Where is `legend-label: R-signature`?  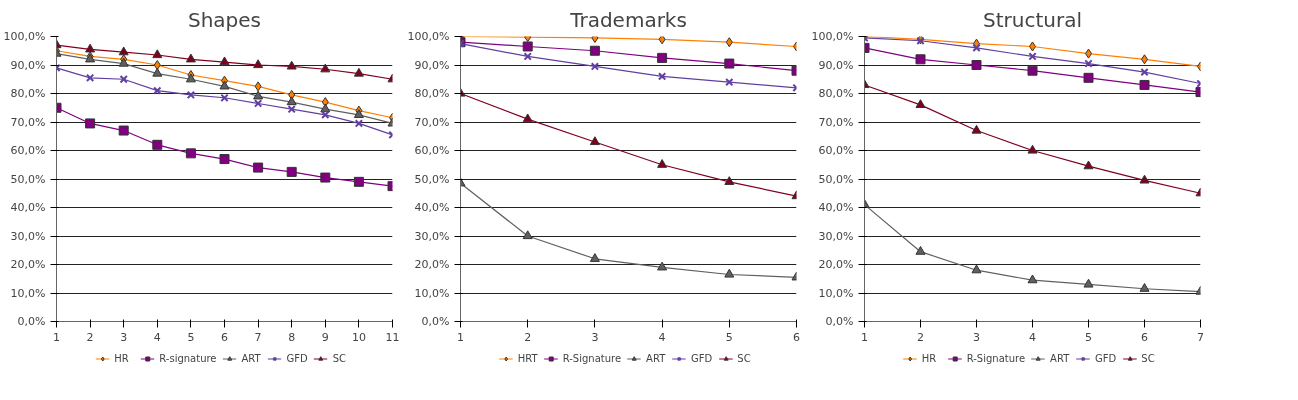 legend-label: R-signature is located at coordinates (188, 358).